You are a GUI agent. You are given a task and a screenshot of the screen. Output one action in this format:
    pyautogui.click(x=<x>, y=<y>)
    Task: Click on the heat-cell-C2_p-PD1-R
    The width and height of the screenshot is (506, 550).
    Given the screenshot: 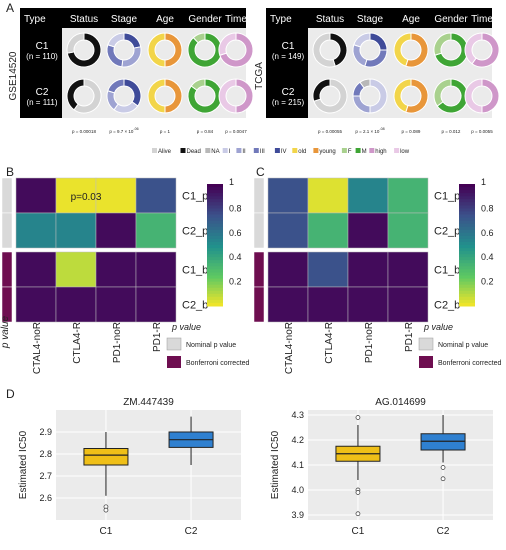 What is the action you would take?
    pyautogui.click(x=156, y=230)
    